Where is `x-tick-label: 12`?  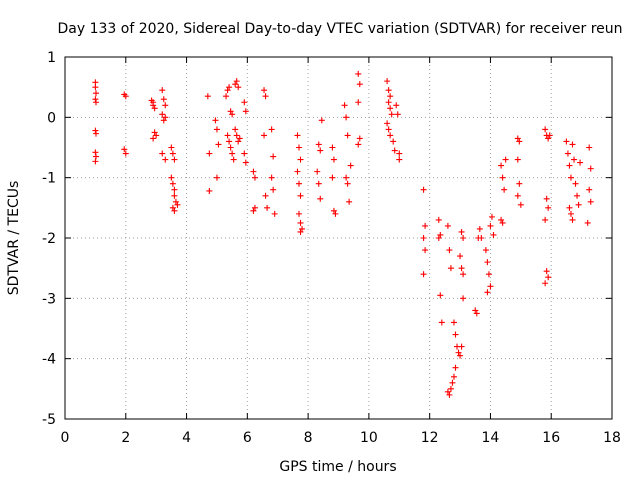
x-tick-label: 12 is located at coordinates (430, 438).